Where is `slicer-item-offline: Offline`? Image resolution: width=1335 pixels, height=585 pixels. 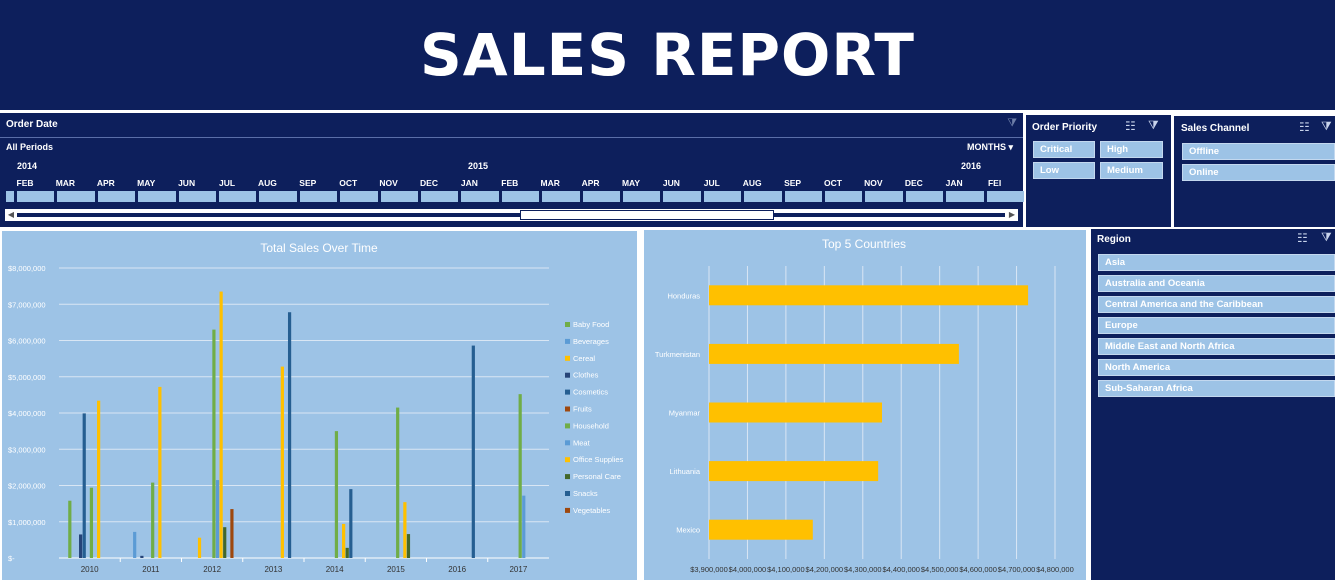
slicer-item-offline: Offline is located at coordinates (1258, 151).